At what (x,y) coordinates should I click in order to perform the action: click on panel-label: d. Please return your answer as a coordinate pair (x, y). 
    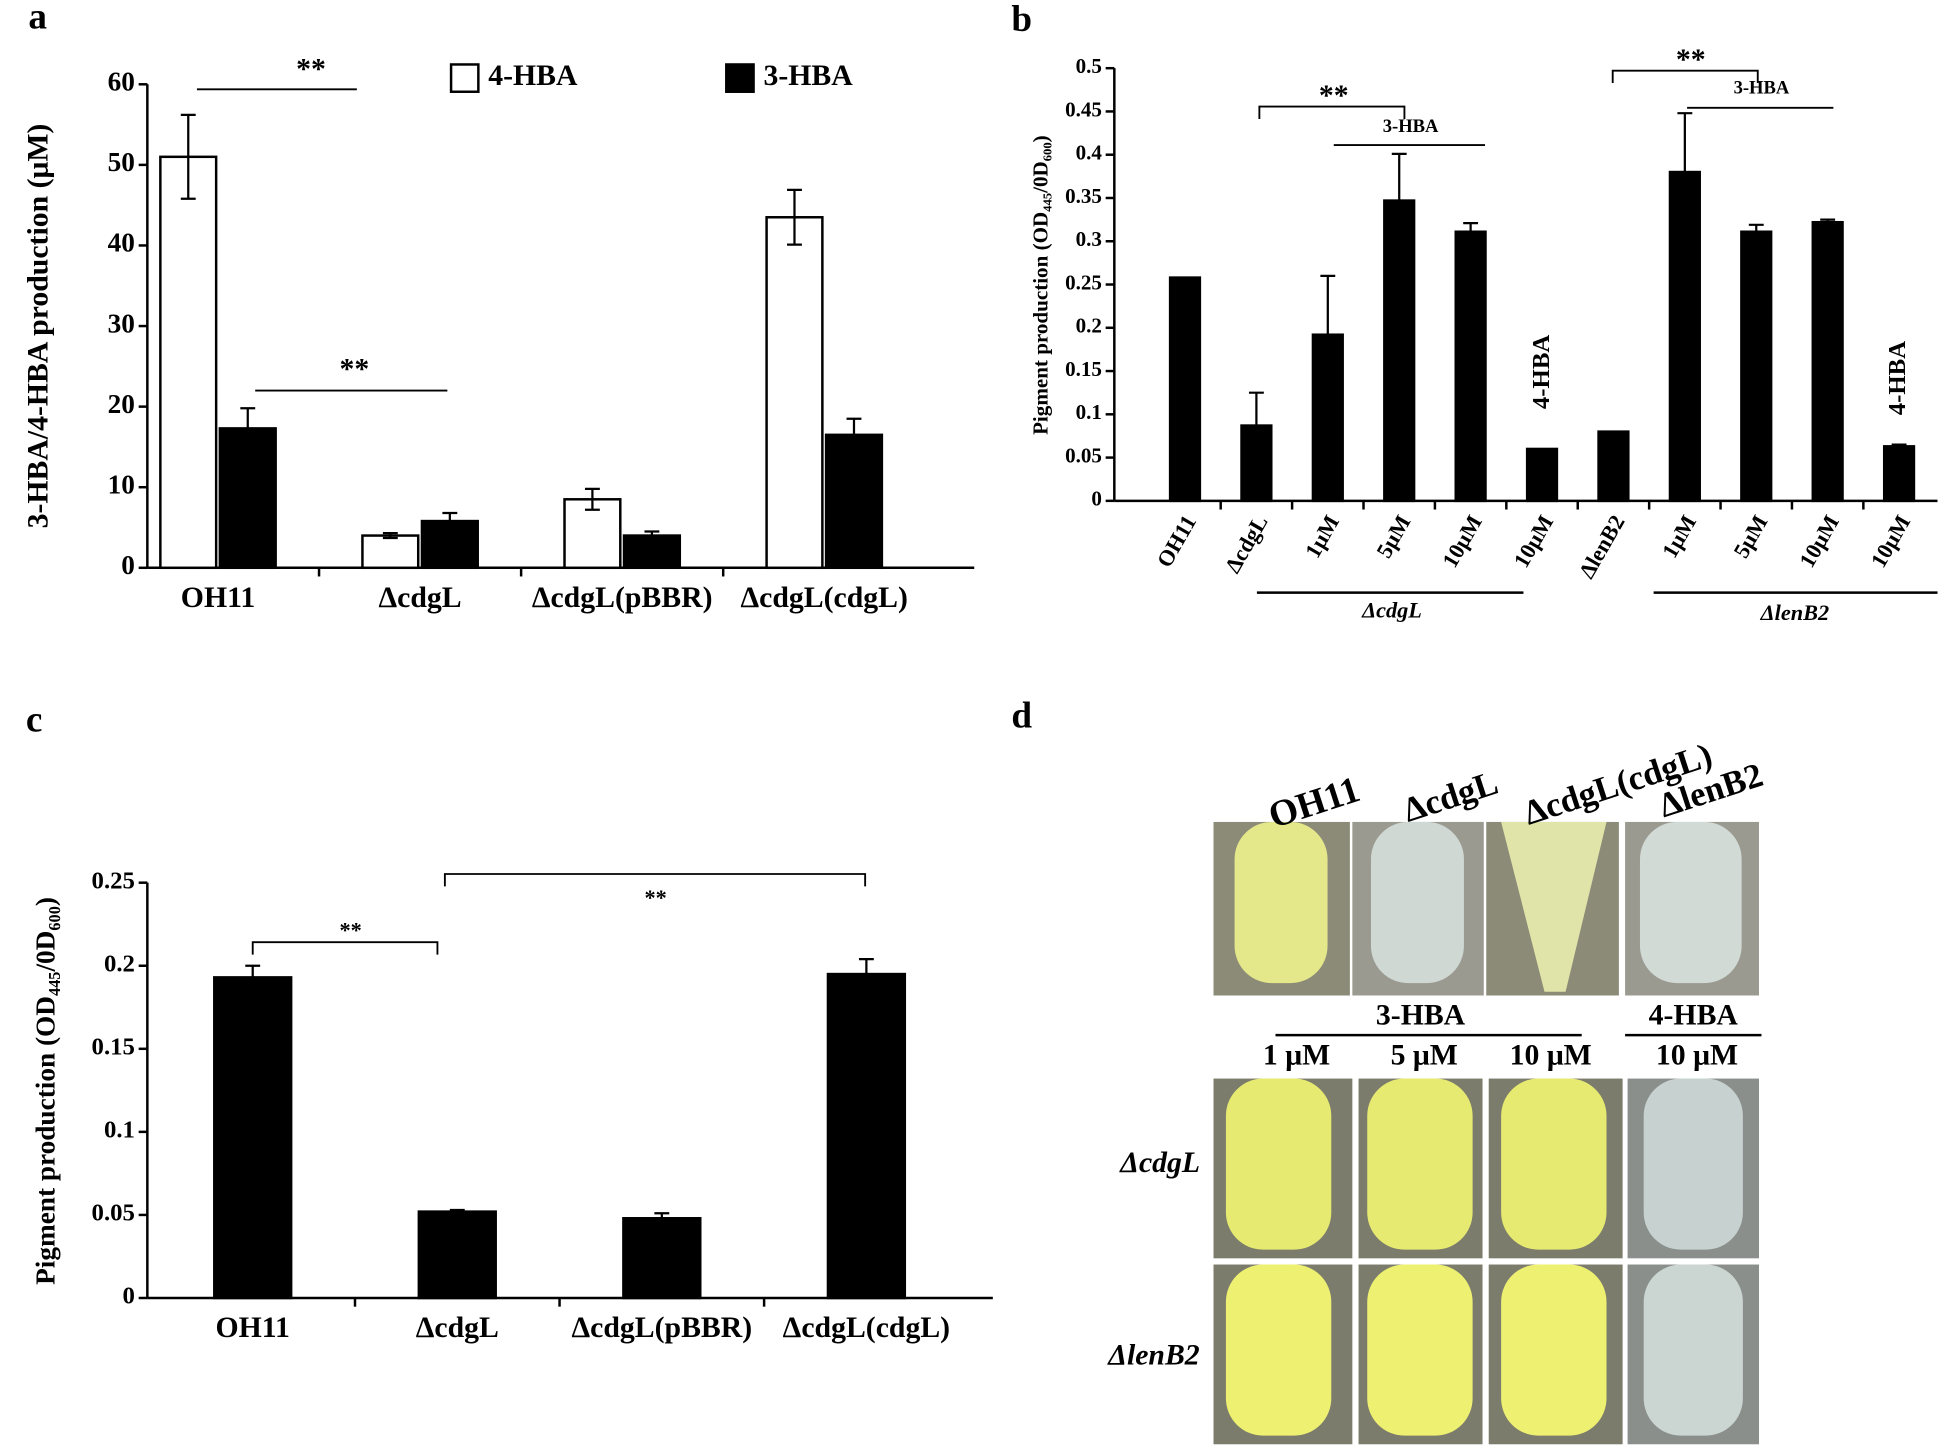
    Looking at the image, I should click on (1021, 716).